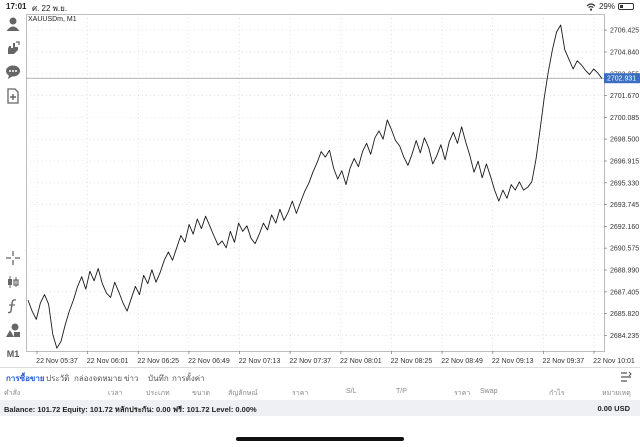 This screenshot has width=640, height=447. I want to click on y-tick-label: 2688.990, so click(624, 270).